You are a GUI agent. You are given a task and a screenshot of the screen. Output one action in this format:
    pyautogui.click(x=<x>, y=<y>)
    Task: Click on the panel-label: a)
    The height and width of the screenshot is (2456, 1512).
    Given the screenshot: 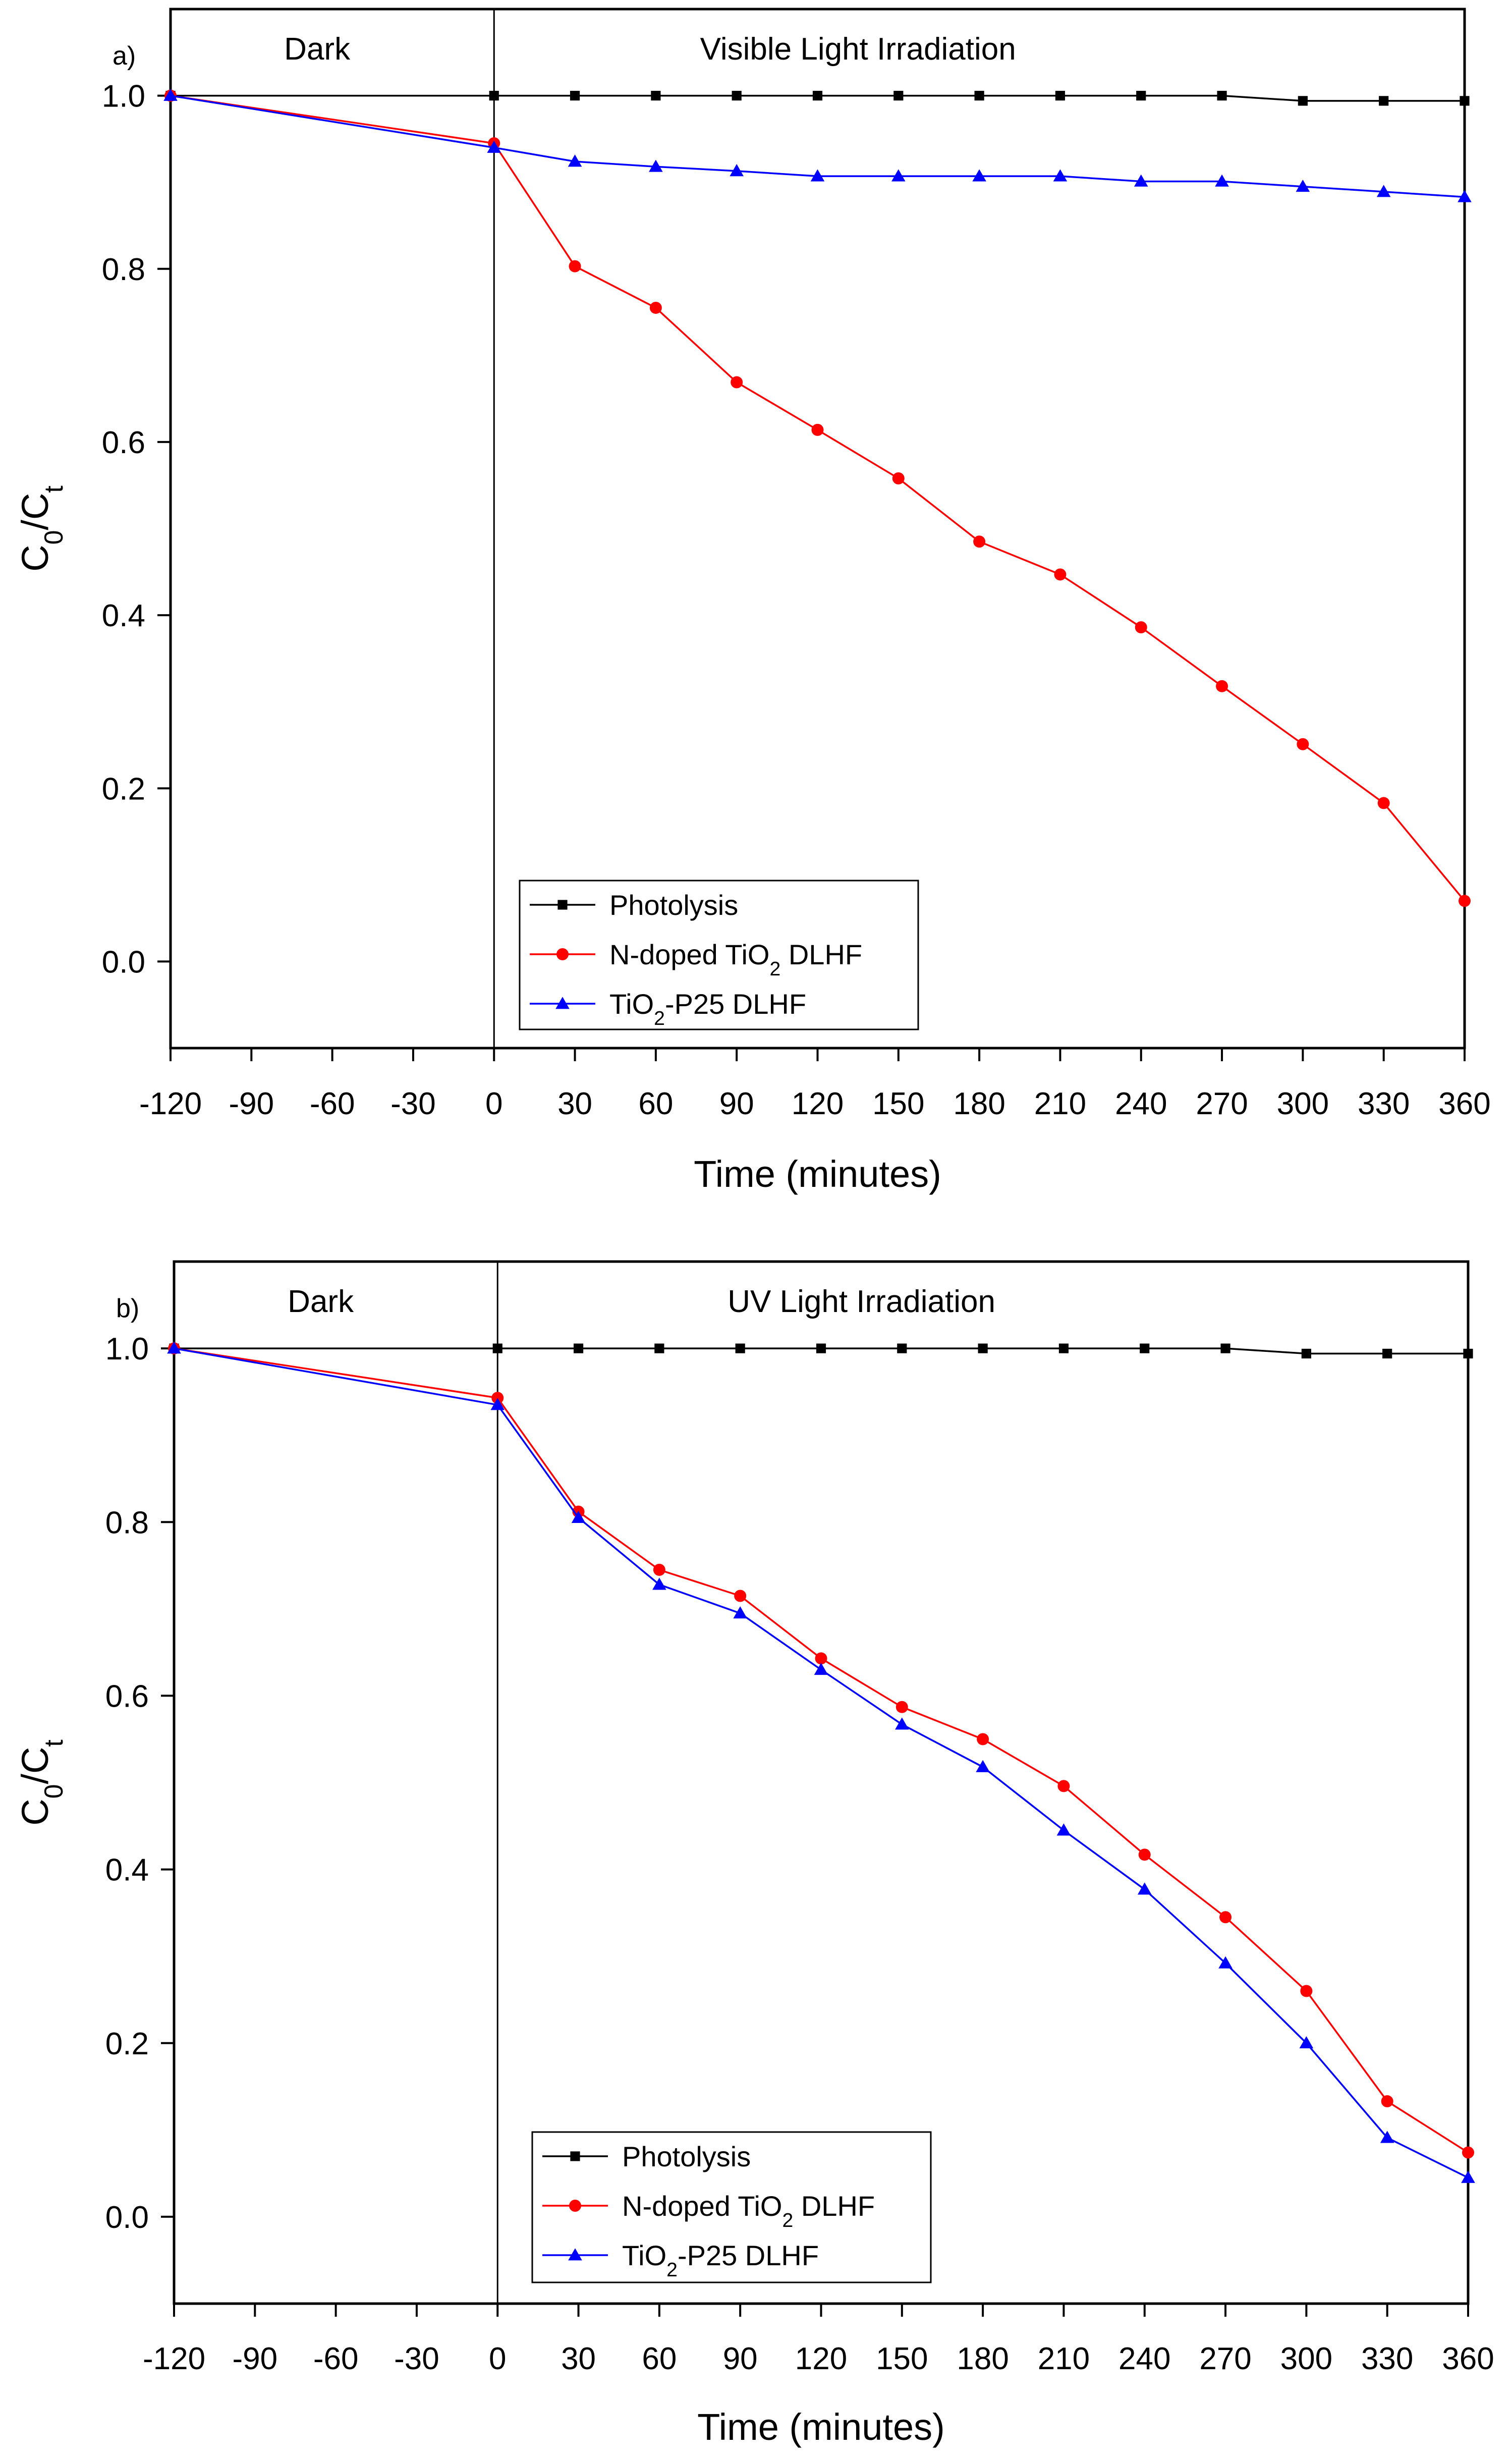 What is the action you would take?
    pyautogui.click(x=124, y=56)
    